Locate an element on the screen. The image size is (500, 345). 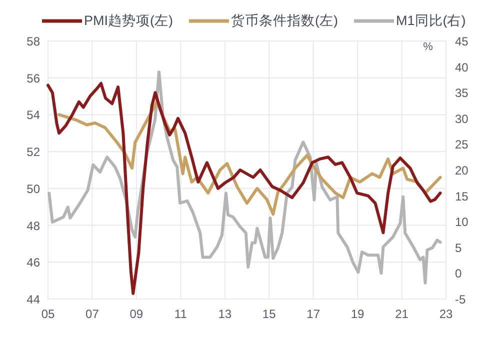
x-tick-label: 19 is located at coordinates (357, 314).